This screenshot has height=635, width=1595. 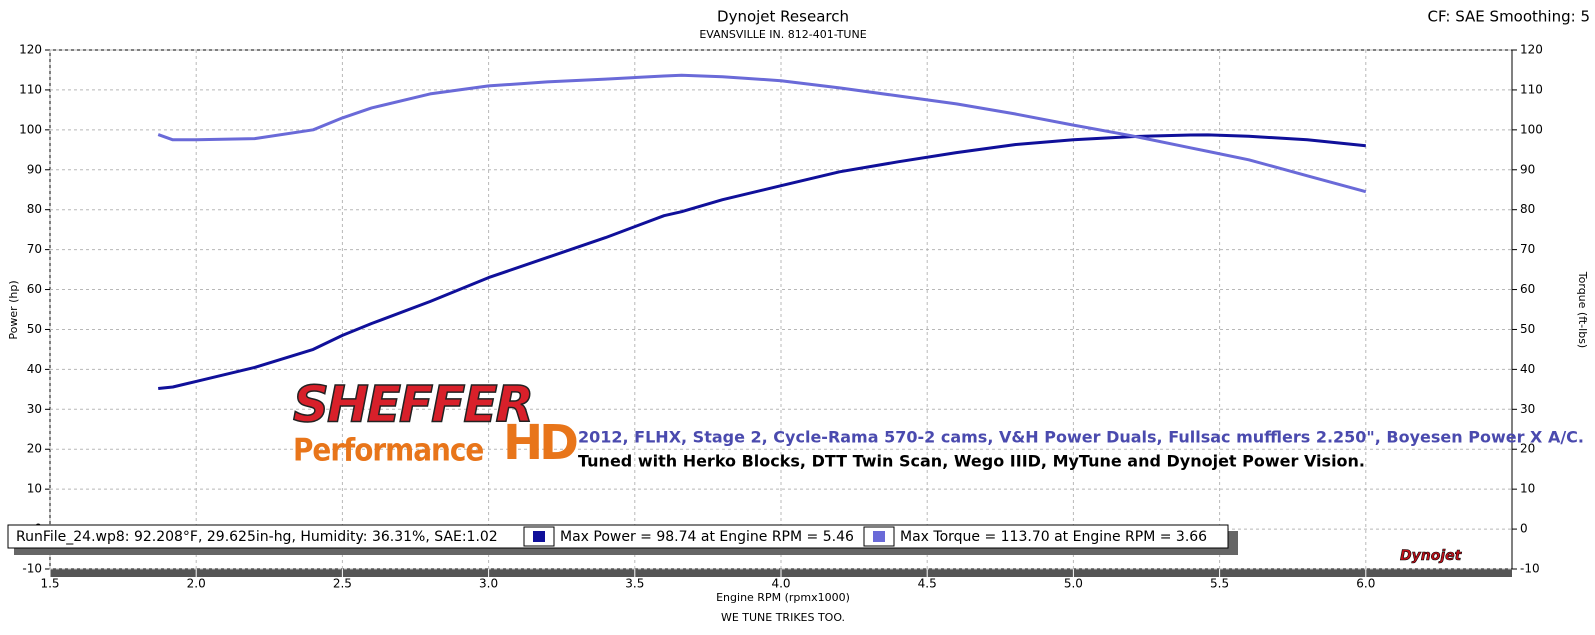 I want to click on y2-tick-label: 60, so click(x=1527, y=289).